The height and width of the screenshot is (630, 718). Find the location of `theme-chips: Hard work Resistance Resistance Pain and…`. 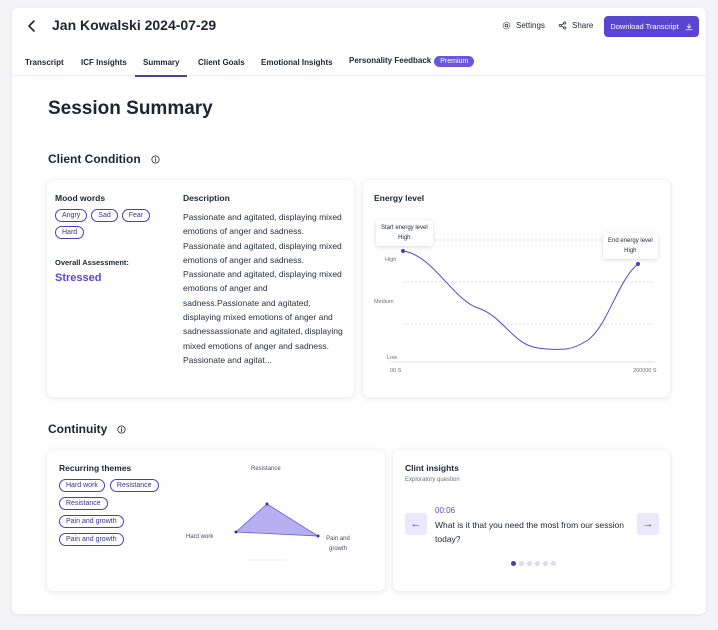

theme-chips: Hard work Resistance Resistance Pain and… is located at coordinates (116, 512).